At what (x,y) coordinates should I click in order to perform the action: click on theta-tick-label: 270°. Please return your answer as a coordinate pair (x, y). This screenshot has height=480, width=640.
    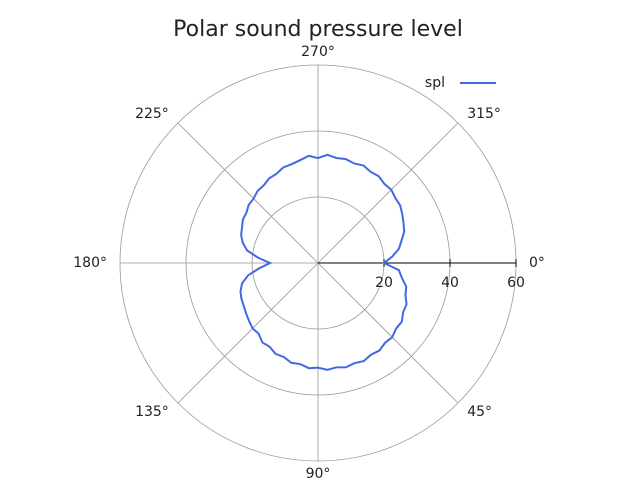
    Looking at the image, I should click on (318, 52).